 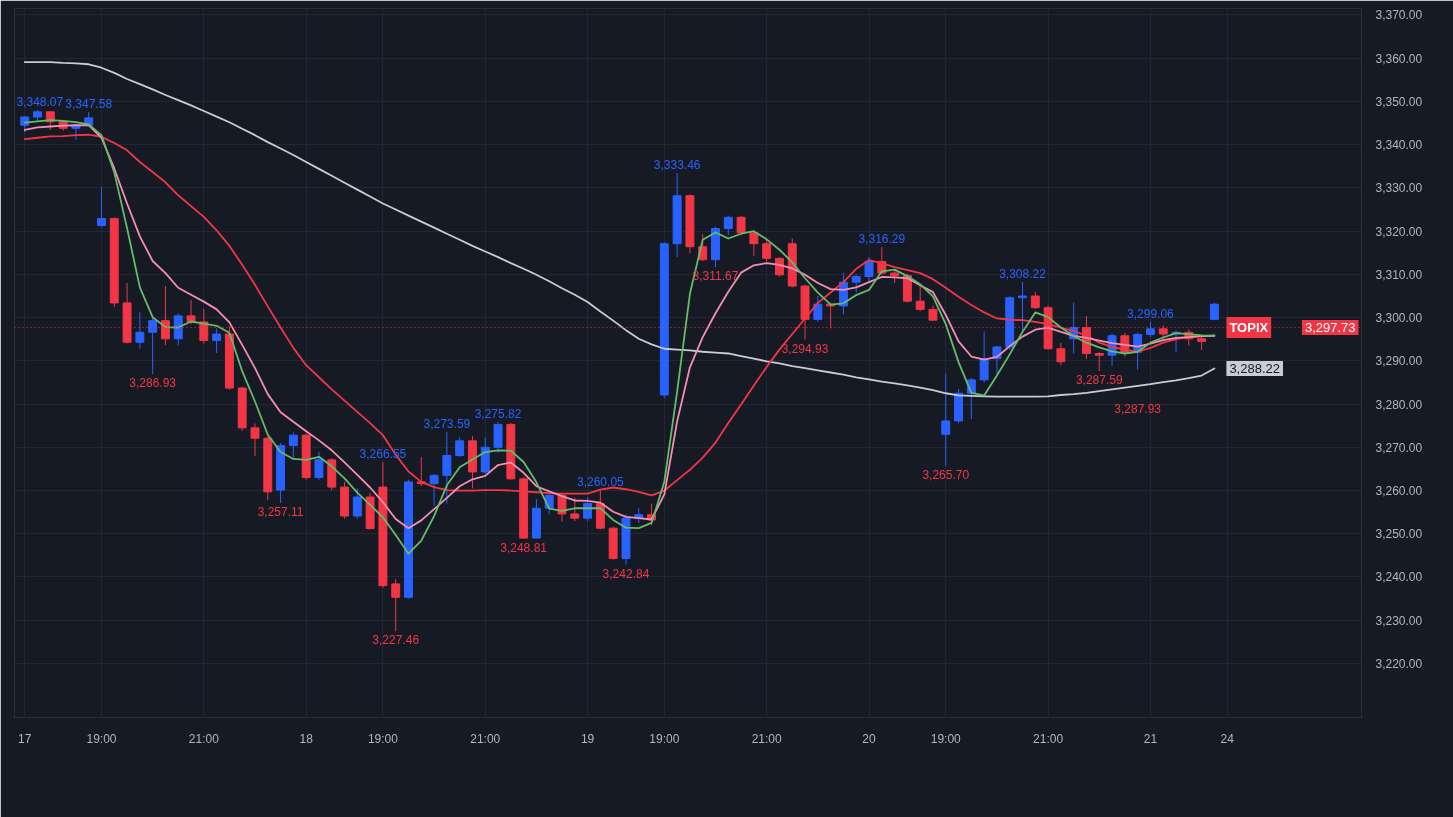 I want to click on annotation: 3,287.59, so click(x=1099, y=380).